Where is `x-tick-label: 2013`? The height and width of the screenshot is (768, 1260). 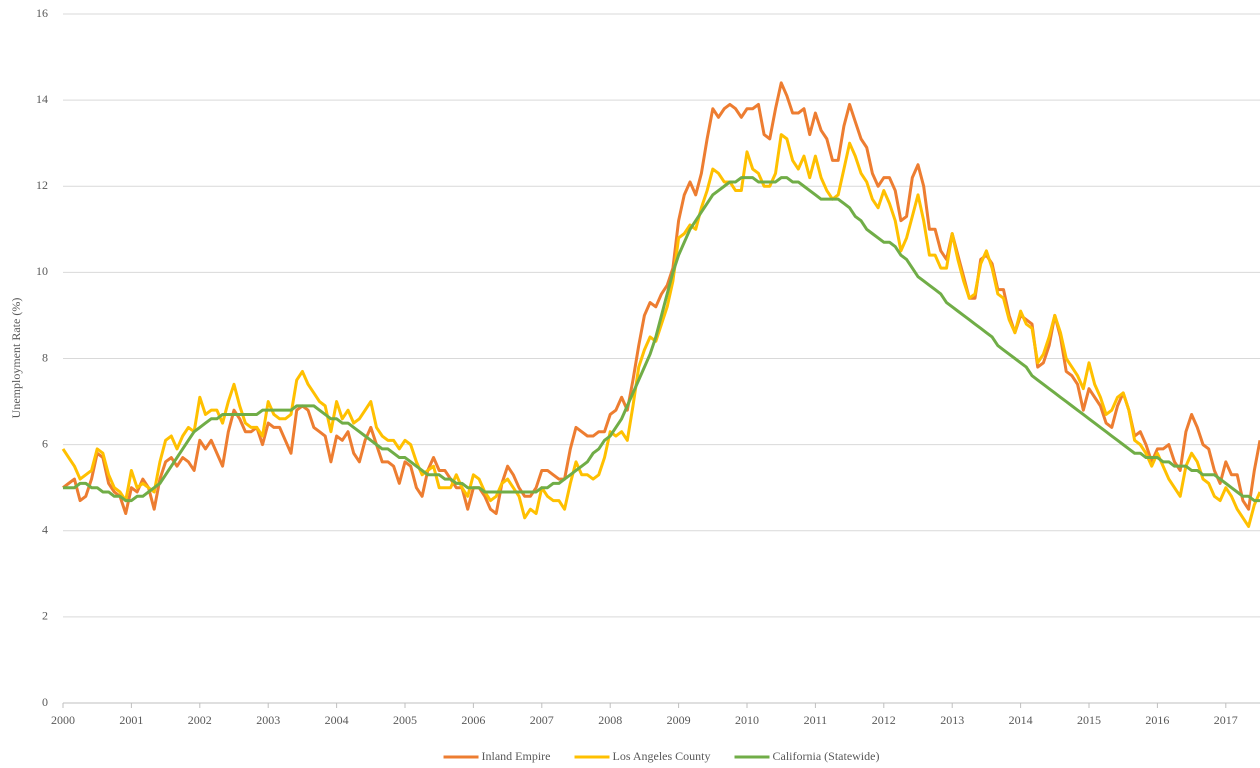
x-tick-label: 2013 is located at coordinates (952, 720).